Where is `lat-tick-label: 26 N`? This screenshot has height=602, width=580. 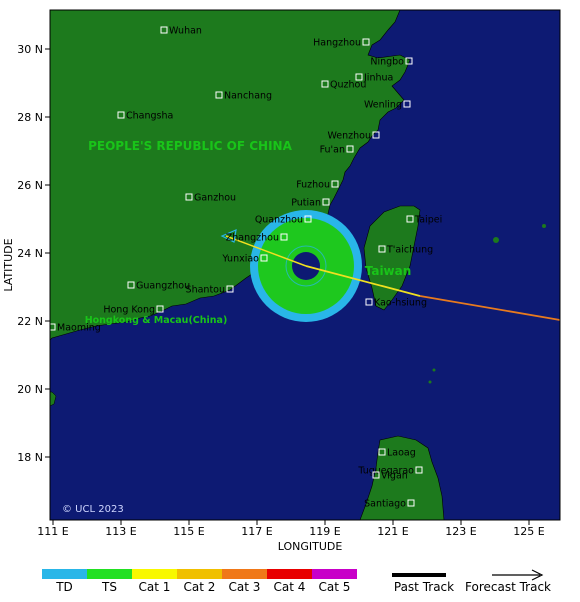
lat-tick-label: 26 N is located at coordinates (30, 185).